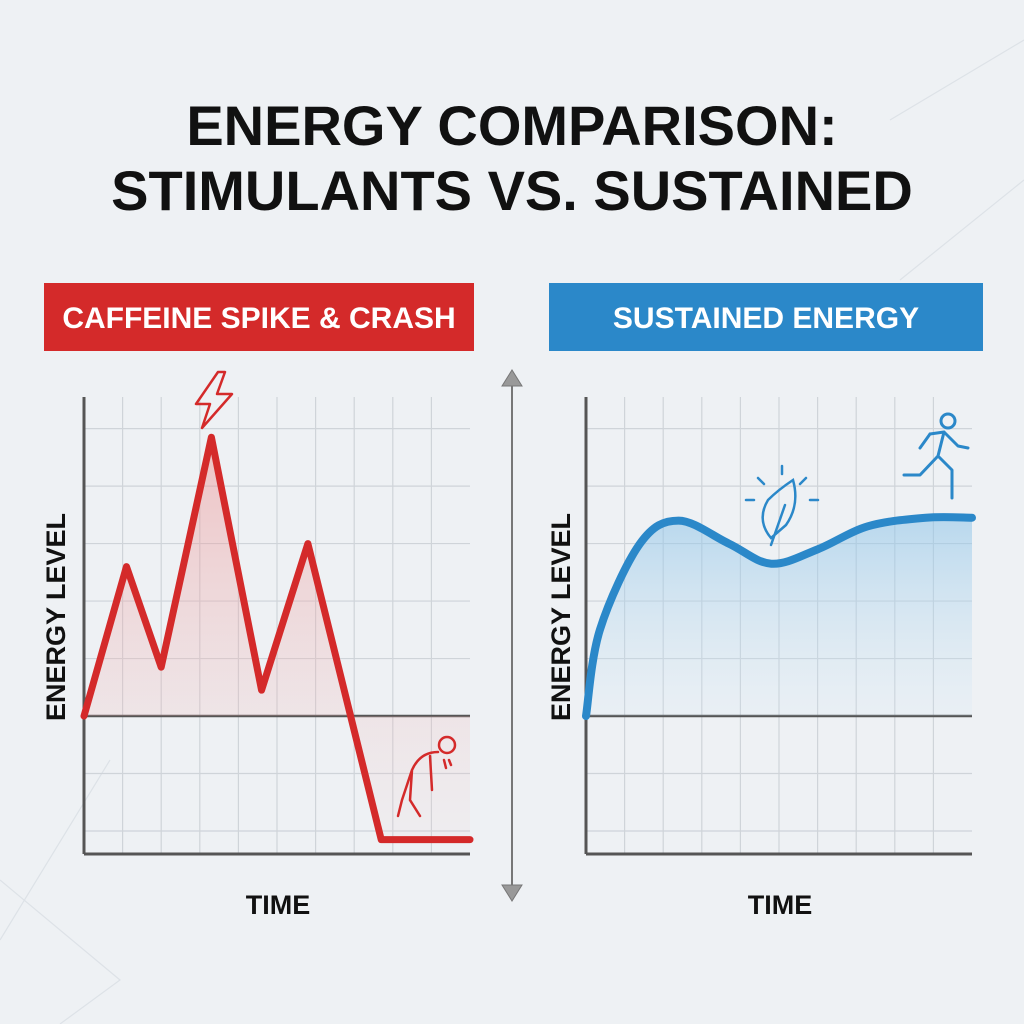 This screenshot has height=1024, width=1024. I want to click on title-line-2: STIMULANTS VS. SUSTAINED, so click(512, 190).